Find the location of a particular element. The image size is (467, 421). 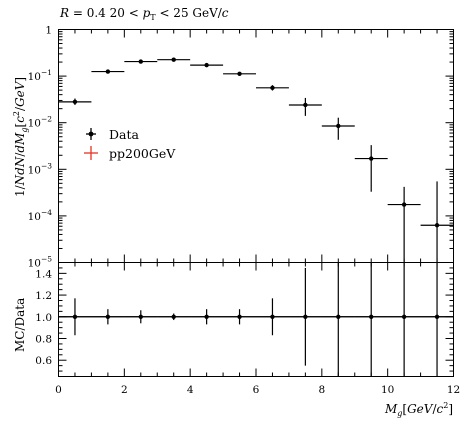

x-tick-label: 12 is located at coordinates (453, 390).